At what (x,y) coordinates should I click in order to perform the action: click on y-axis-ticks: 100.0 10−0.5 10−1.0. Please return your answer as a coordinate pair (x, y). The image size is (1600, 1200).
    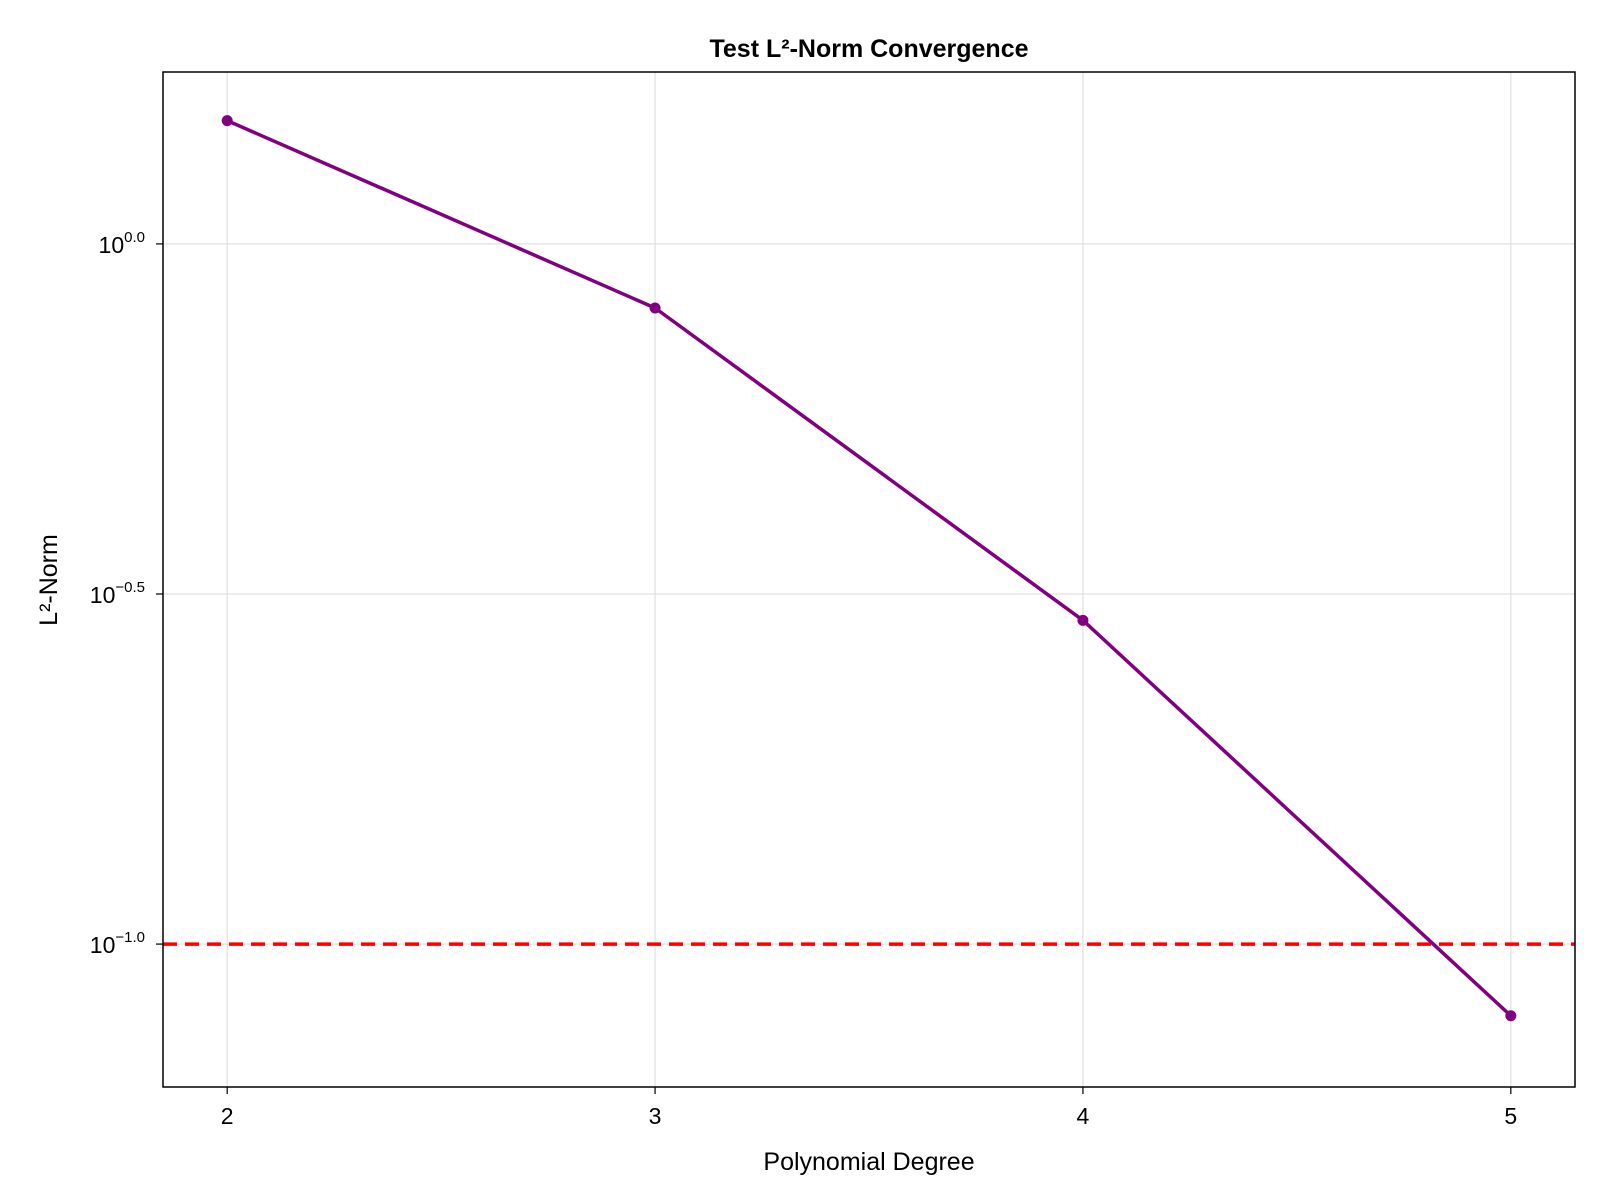
    Looking at the image, I should click on (126, 593).